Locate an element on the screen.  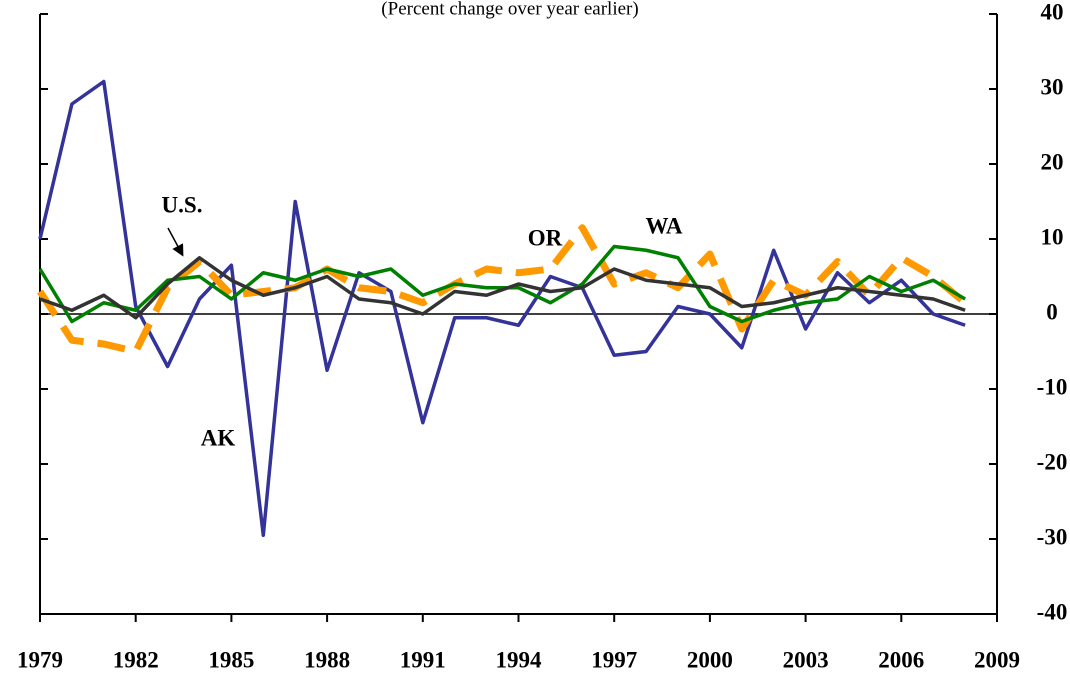
x-tick-label: 1979 is located at coordinates (40, 659).